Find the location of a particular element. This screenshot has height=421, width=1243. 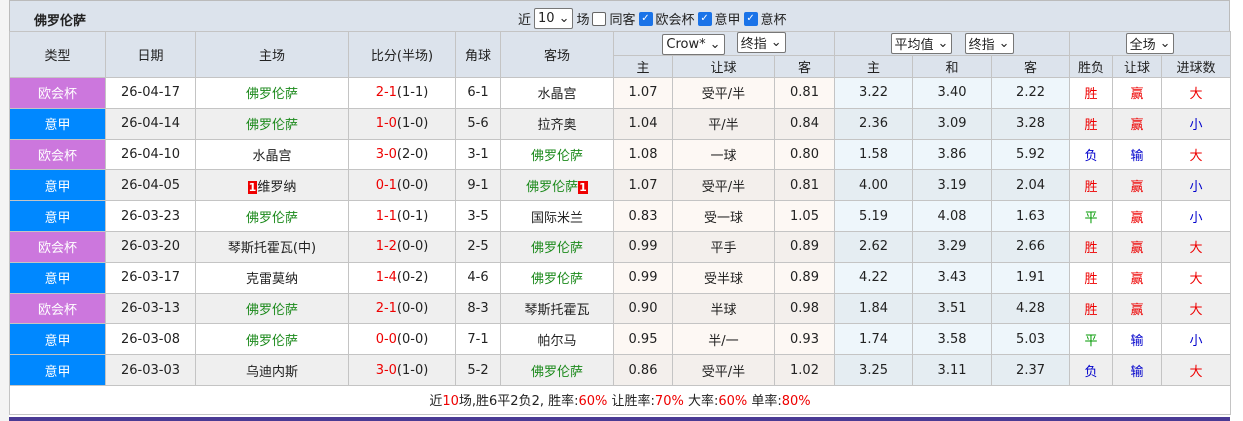

league-checkbox-serie-a: ✓ is located at coordinates (704, 18).